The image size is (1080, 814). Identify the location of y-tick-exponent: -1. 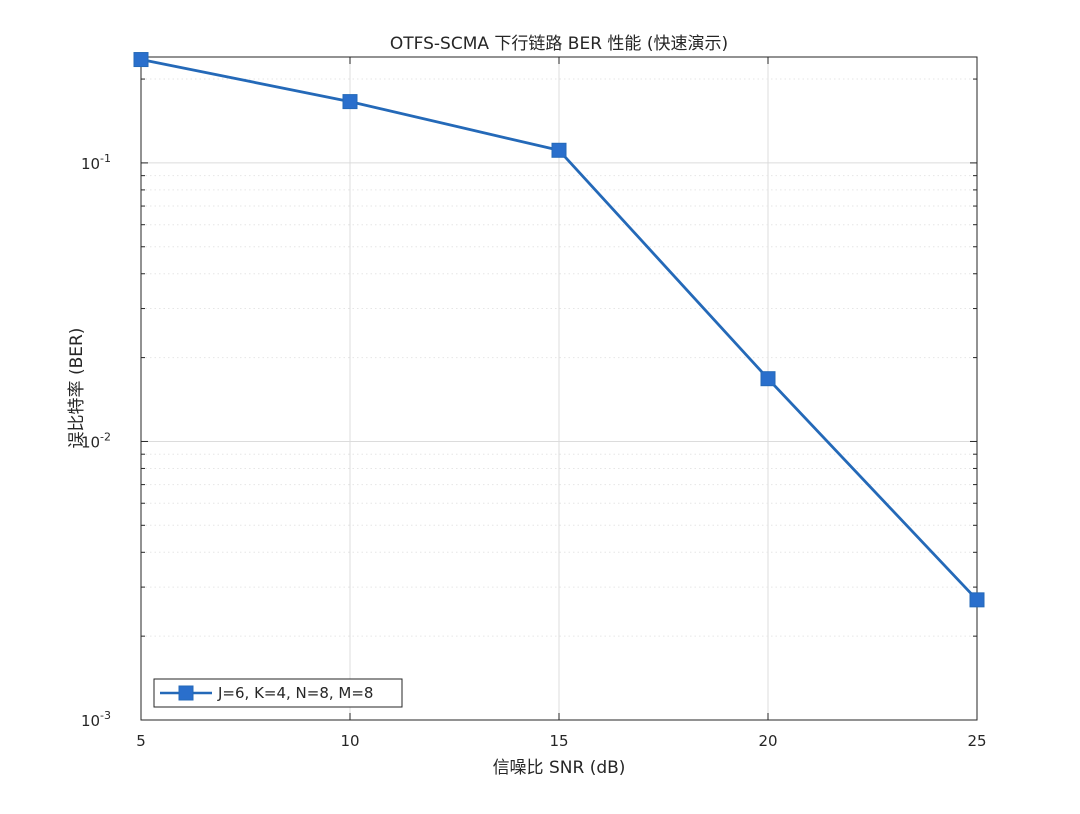
(105, 158).